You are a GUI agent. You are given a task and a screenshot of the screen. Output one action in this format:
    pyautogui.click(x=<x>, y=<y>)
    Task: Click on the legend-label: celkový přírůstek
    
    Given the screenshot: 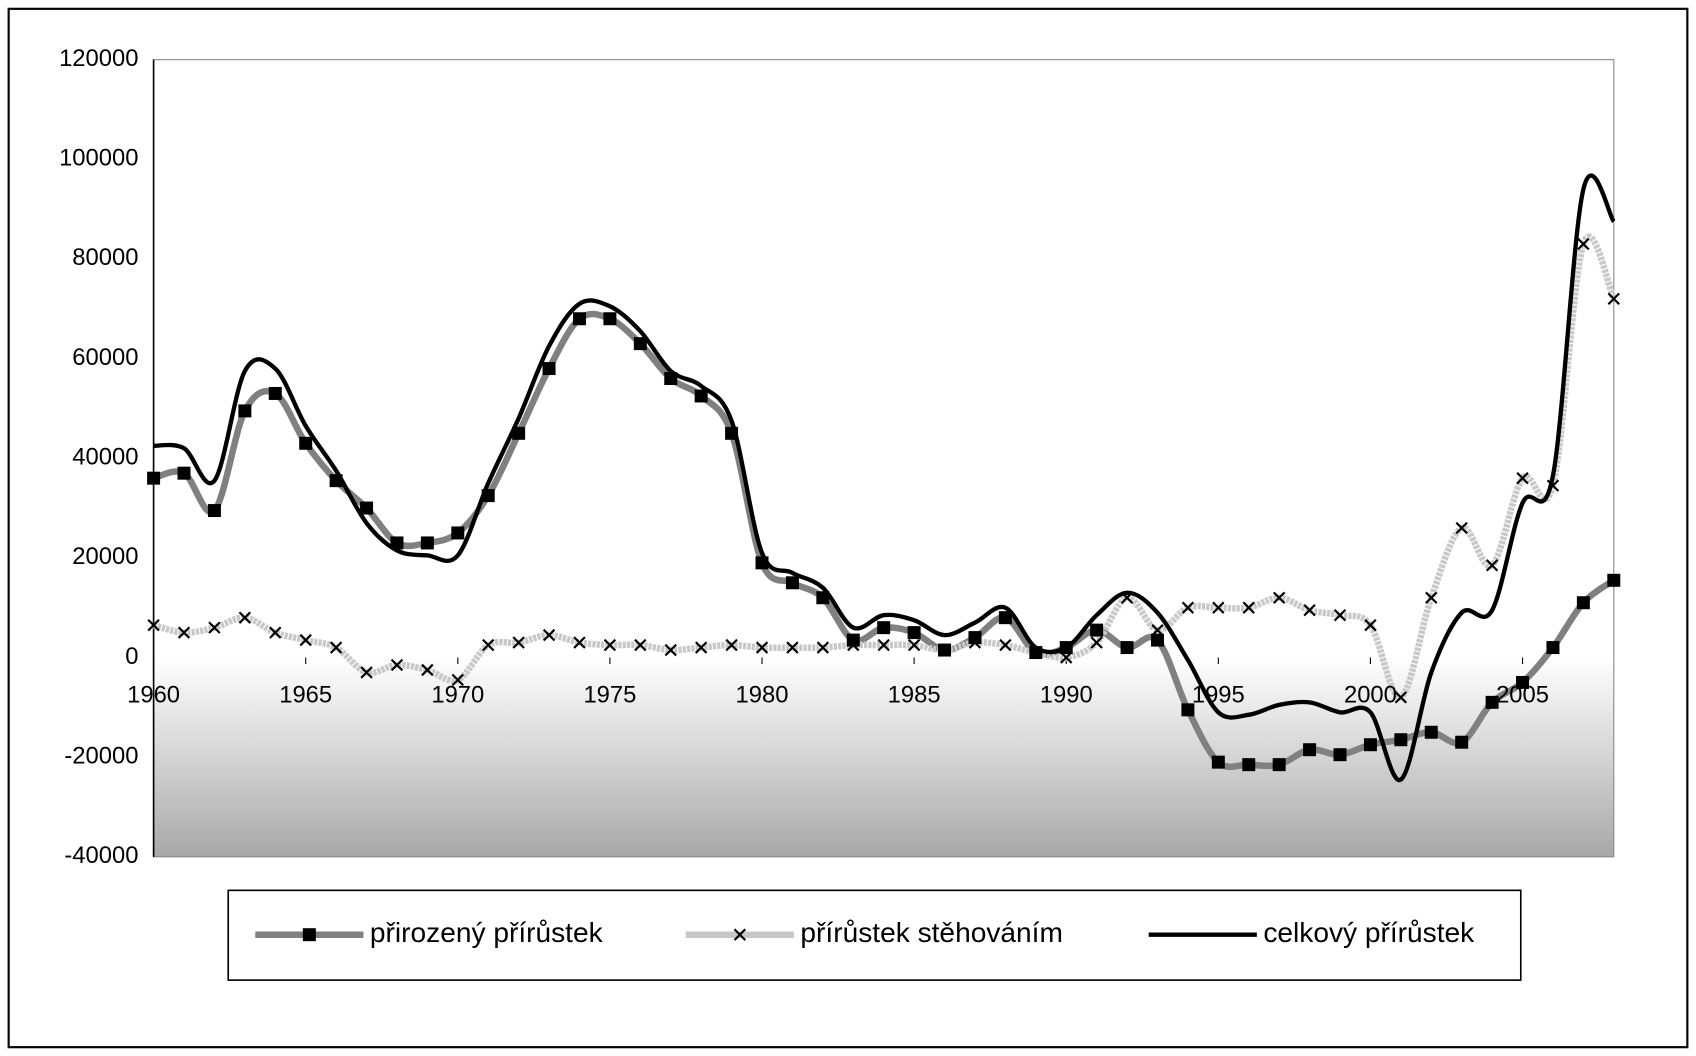 What is the action you would take?
    pyautogui.click(x=1369, y=932)
    